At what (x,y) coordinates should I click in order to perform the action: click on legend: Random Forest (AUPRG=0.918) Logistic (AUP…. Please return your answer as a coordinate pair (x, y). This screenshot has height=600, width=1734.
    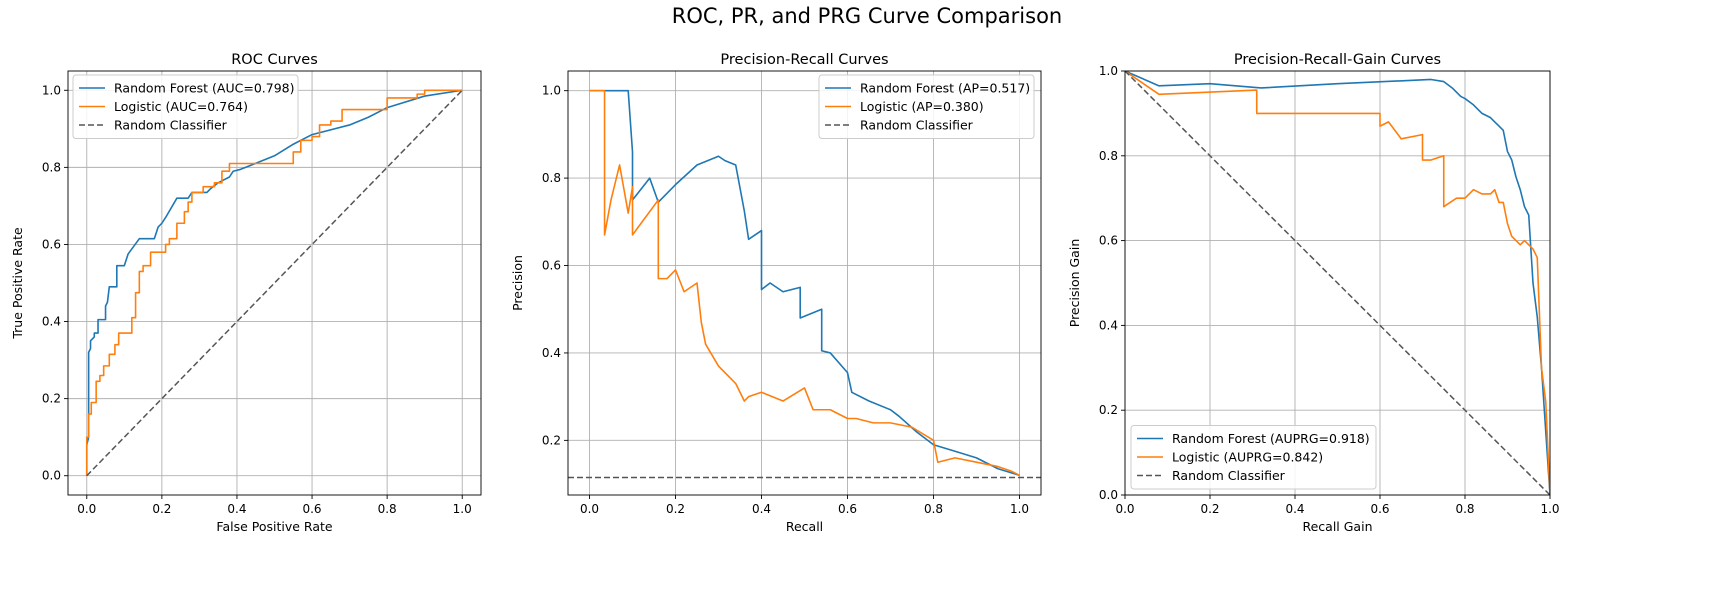
    Looking at the image, I should click on (1253, 457).